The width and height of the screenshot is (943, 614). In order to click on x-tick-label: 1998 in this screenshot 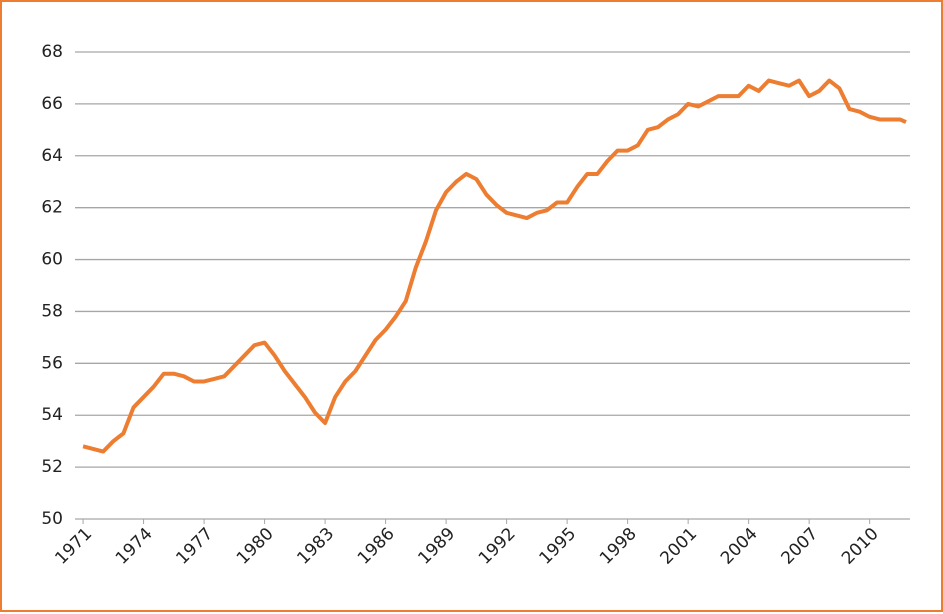, I will do `click(618, 546)`.